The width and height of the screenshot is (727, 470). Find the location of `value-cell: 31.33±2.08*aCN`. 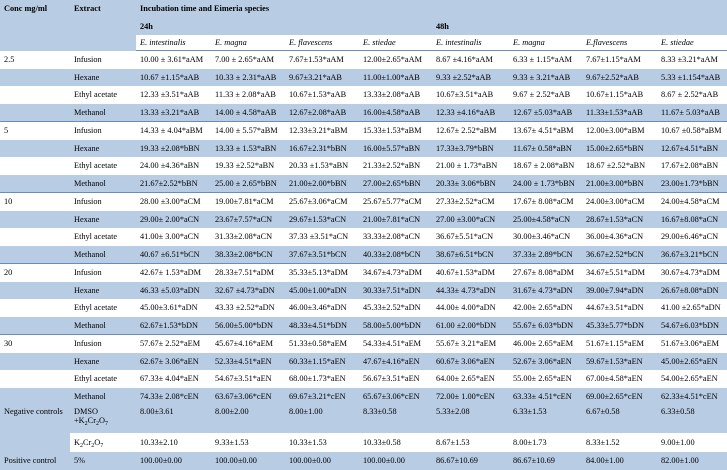

value-cell: 31.33±2.08*aCN is located at coordinates (248, 237).